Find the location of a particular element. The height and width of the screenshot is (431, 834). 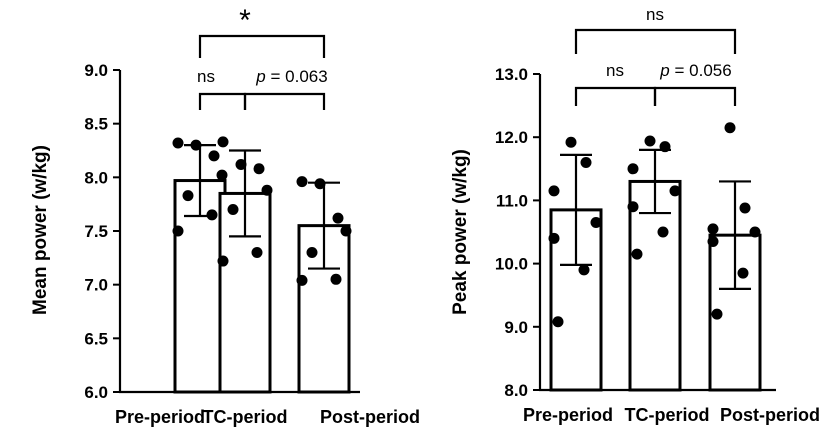

y-tick-label: 10.0 is located at coordinates (511, 264).